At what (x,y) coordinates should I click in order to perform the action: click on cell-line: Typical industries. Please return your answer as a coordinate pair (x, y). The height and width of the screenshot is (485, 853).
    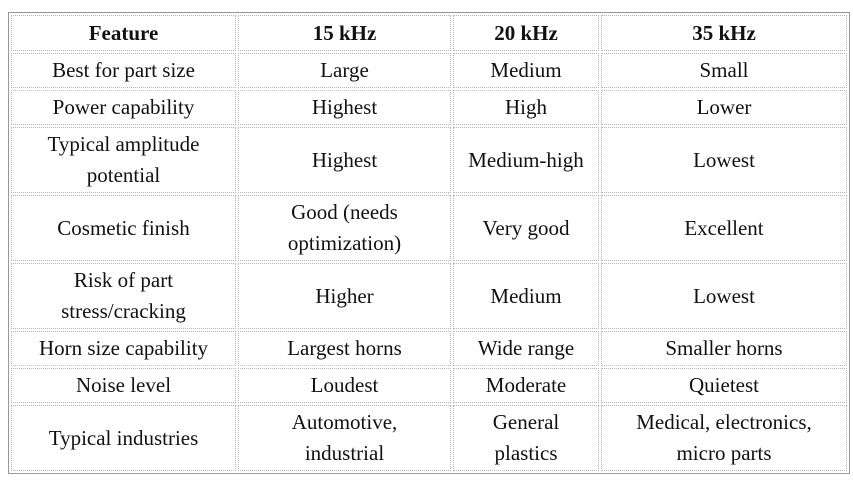
    Looking at the image, I should click on (123, 437).